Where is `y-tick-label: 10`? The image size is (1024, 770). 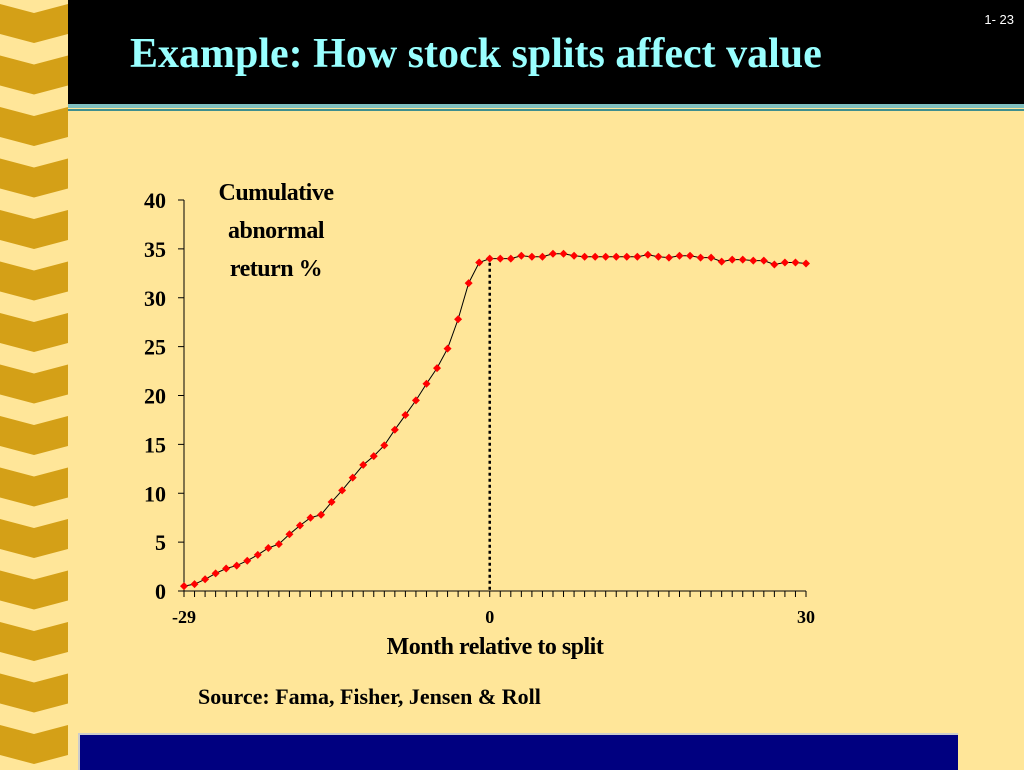
y-tick-label: 10 is located at coordinates (155, 493).